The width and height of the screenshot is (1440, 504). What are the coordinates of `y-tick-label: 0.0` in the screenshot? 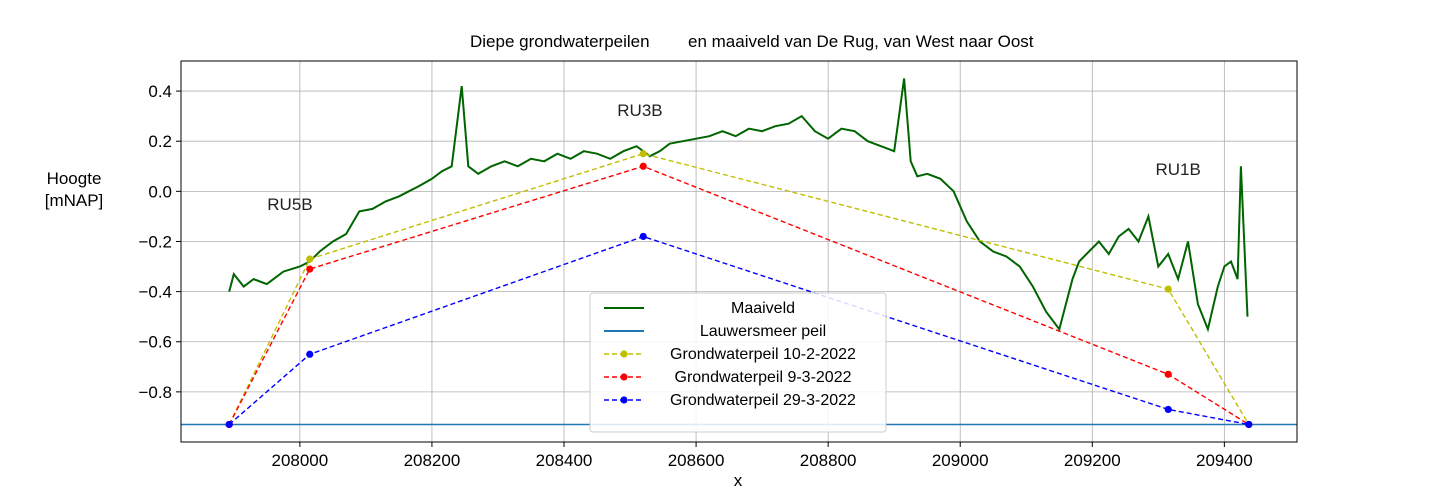 It's located at (160, 191).